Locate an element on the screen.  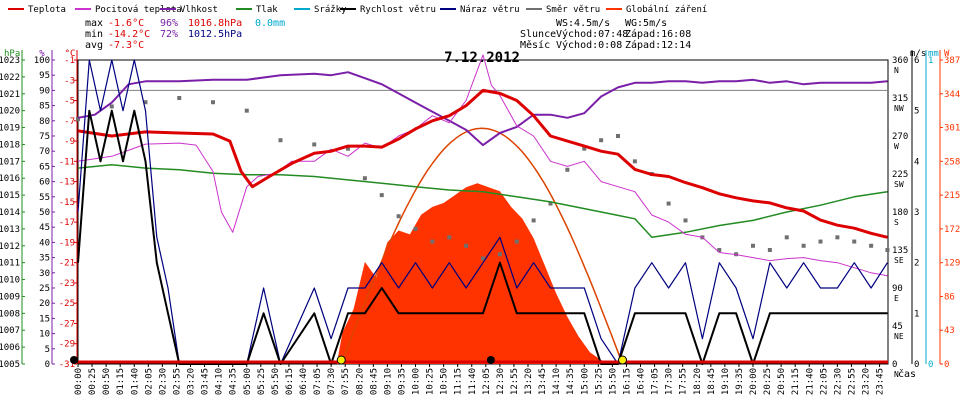
pressure-tick-label: 1005 is located at coordinates (10, 365).